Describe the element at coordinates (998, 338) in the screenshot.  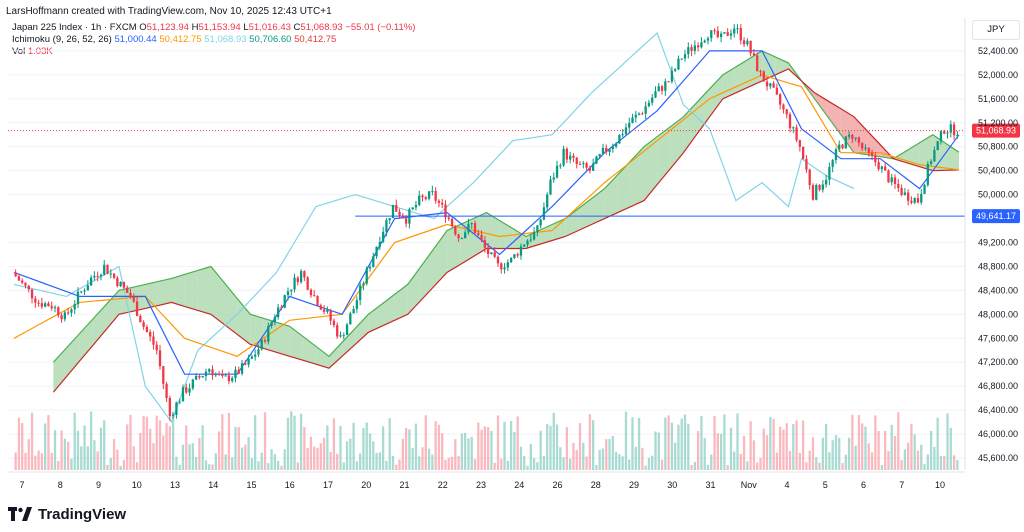
I see `y-tick-label: 47,600.00` at that location.